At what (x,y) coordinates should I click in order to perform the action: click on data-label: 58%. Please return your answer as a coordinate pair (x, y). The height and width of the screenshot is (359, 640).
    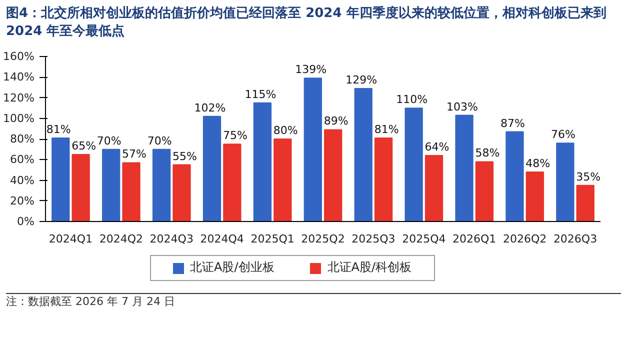
    Looking at the image, I should click on (487, 153).